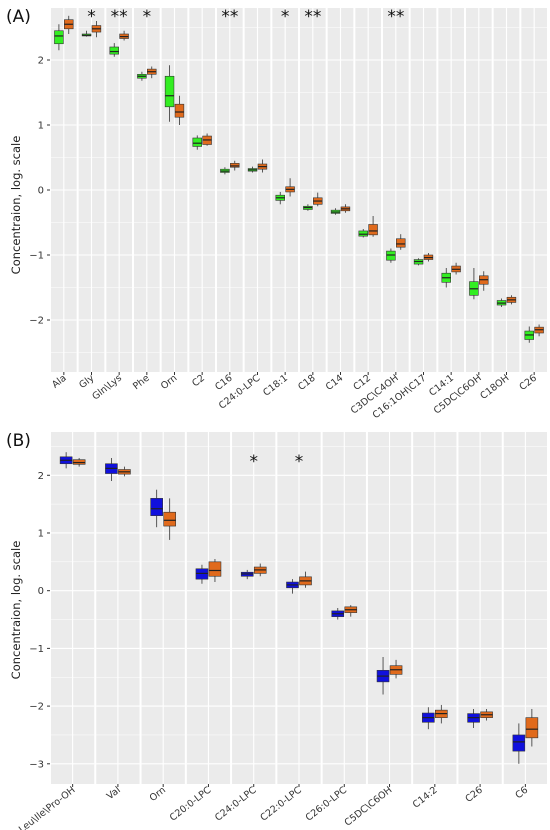  What do you see at coordinates (36, 321) in the screenshot?
I see `panel-a-y-tick-label: −2` at bounding box center [36, 321].